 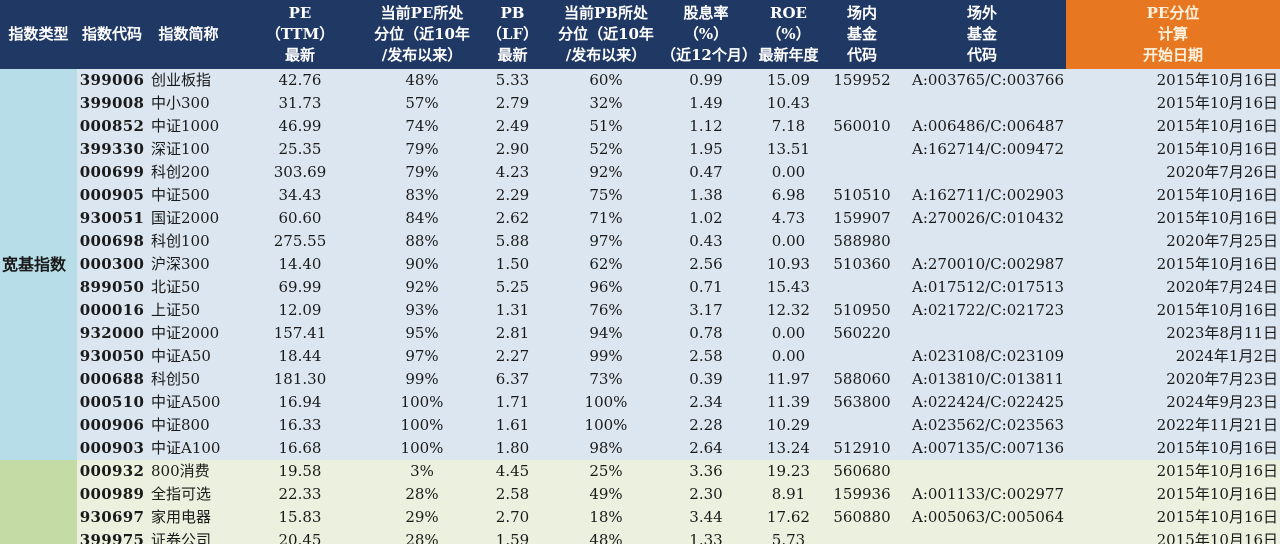 What do you see at coordinates (512, 471) in the screenshot?
I see `pb-cell: 4.45` at bounding box center [512, 471].